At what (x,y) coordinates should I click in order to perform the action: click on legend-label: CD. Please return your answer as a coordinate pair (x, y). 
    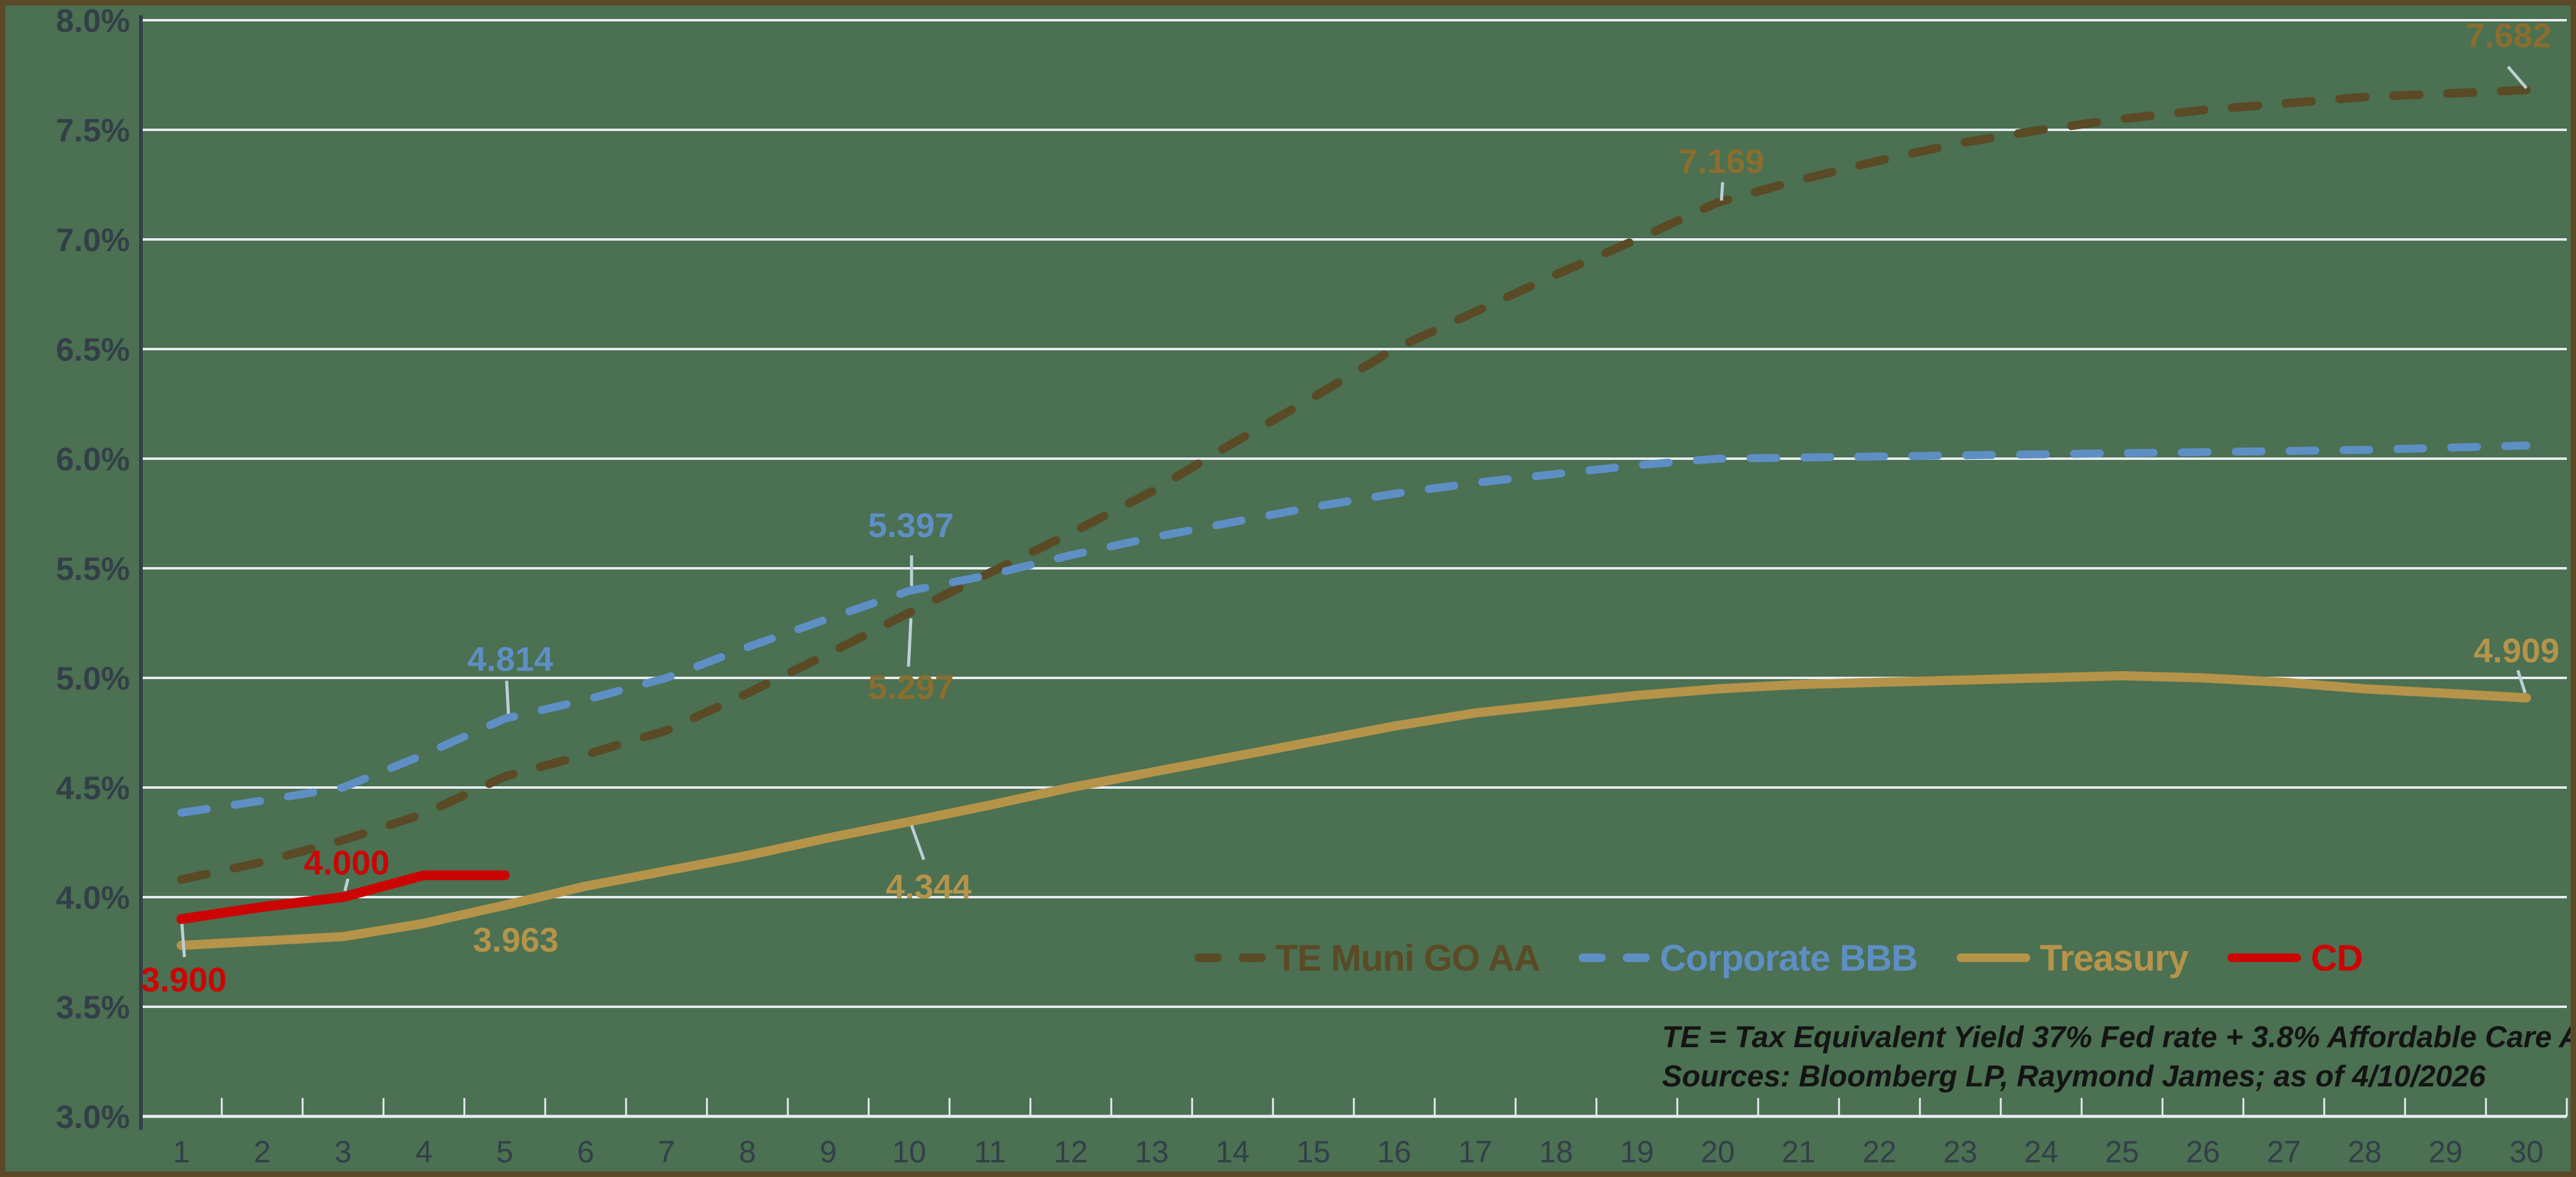
    Looking at the image, I should click on (2336, 958).